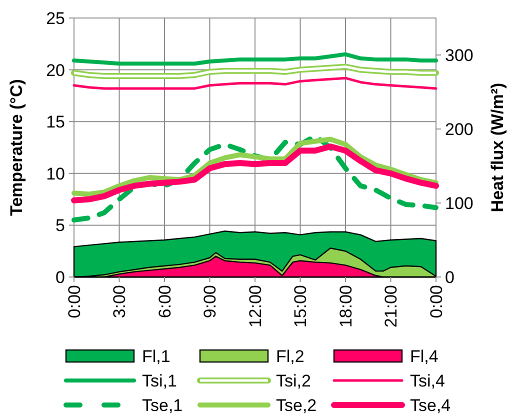  I want to click on legend-label: Tse,4, so click(430, 405).